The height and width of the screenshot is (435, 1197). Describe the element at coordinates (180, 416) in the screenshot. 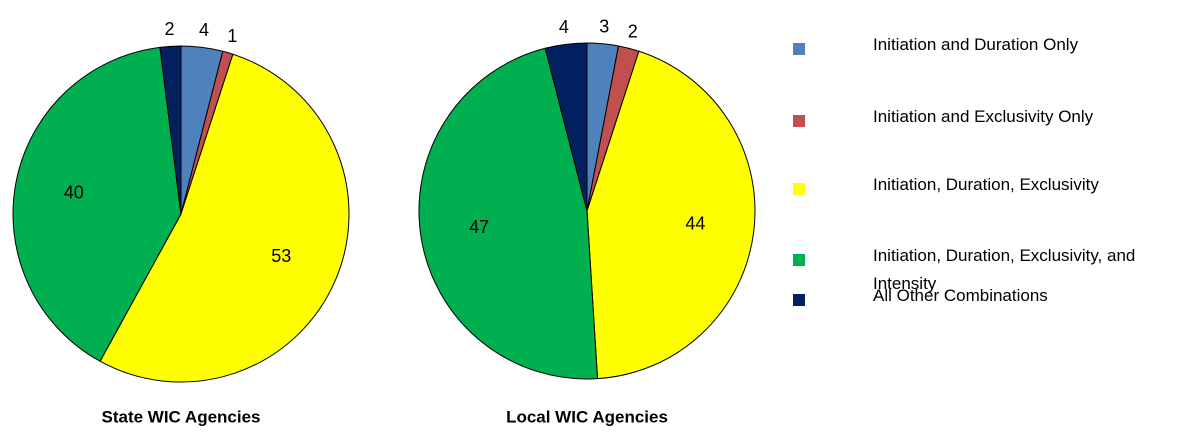

I see `chart-title: State WIC Agencies` at that location.